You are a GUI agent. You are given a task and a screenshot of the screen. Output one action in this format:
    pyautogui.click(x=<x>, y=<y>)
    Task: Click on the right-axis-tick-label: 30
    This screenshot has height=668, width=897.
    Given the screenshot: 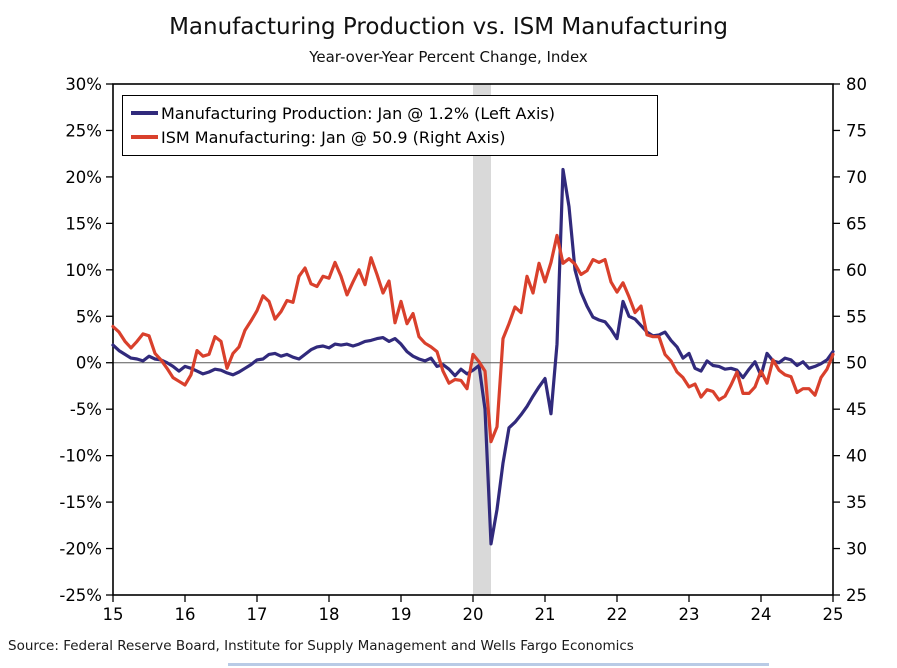 What is the action you would take?
    pyautogui.click(x=856, y=549)
    